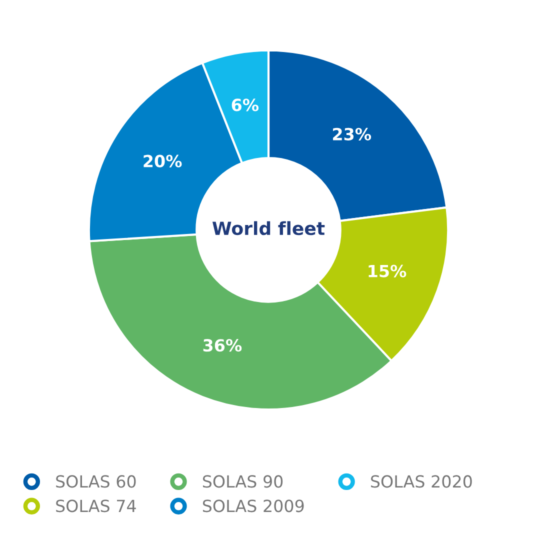 Image resolution: width=537 pixels, height=541 pixels. Describe the element at coordinates (163, 161) in the screenshot. I see `data-label: 20%` at that location.